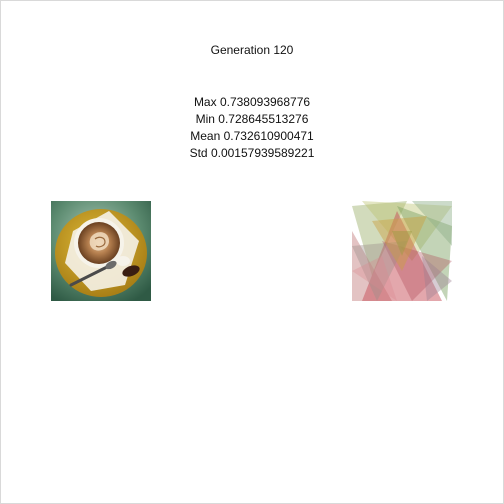  What do you see at coordinates (252, 119) in the screenshot?
I see `stat-min: Min 0.728645513276` at bounding box center [252, 119].